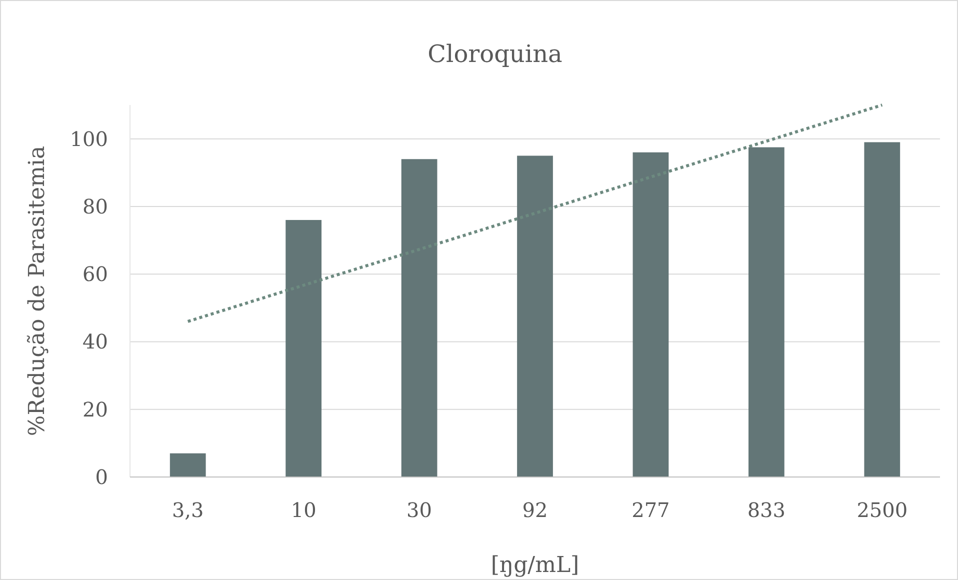 Image resolution: width=958 pixels, height=580 pixels. I want to click on y-axis-title: %Redução de Parasitemia, so click(37, 291).